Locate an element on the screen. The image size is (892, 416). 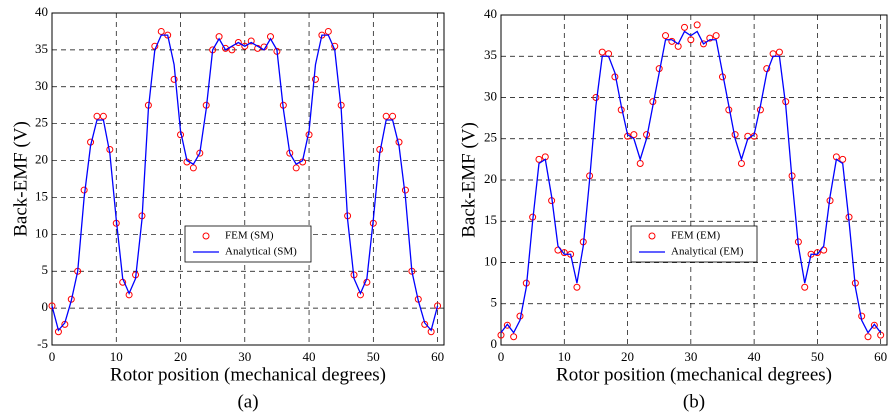
legend-label: Analytical (EM) is located at coordinates (707, 252).